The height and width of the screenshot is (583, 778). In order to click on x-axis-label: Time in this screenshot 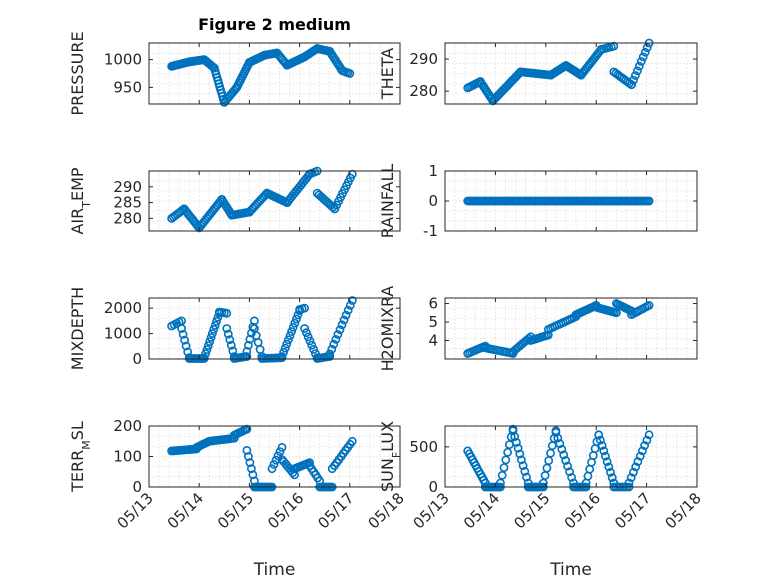, I will do `click(274, 570)`.